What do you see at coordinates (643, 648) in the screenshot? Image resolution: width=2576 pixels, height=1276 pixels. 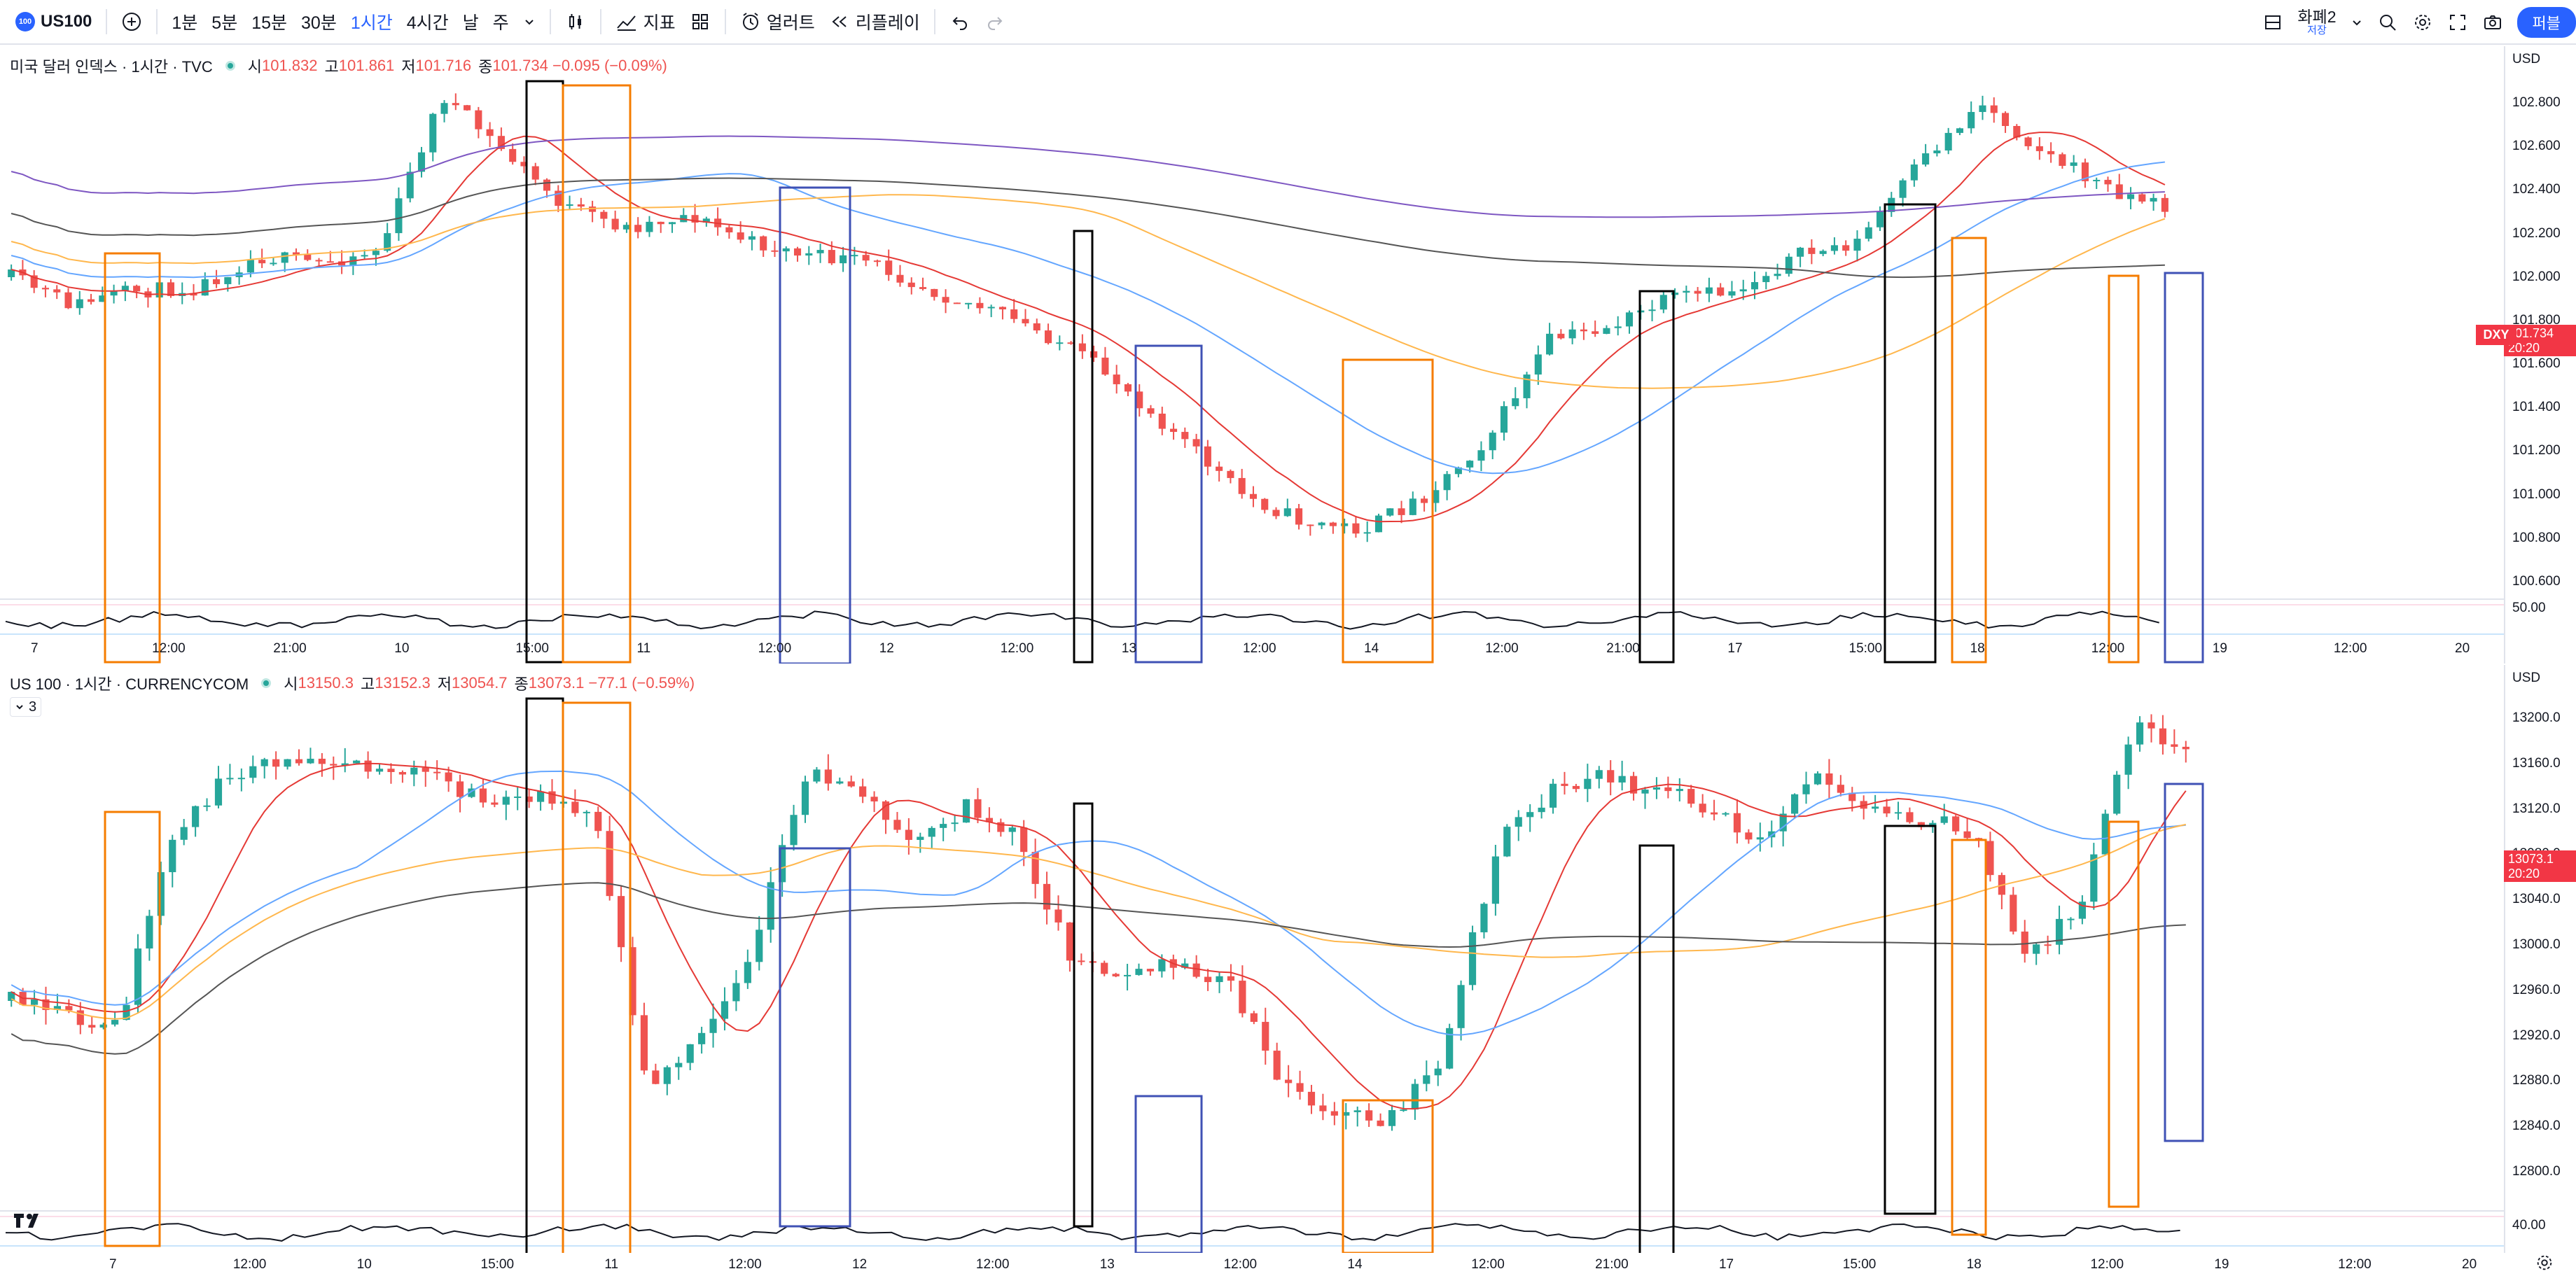 I see `time-tick-label: 11` at bounding box center [643, 648].